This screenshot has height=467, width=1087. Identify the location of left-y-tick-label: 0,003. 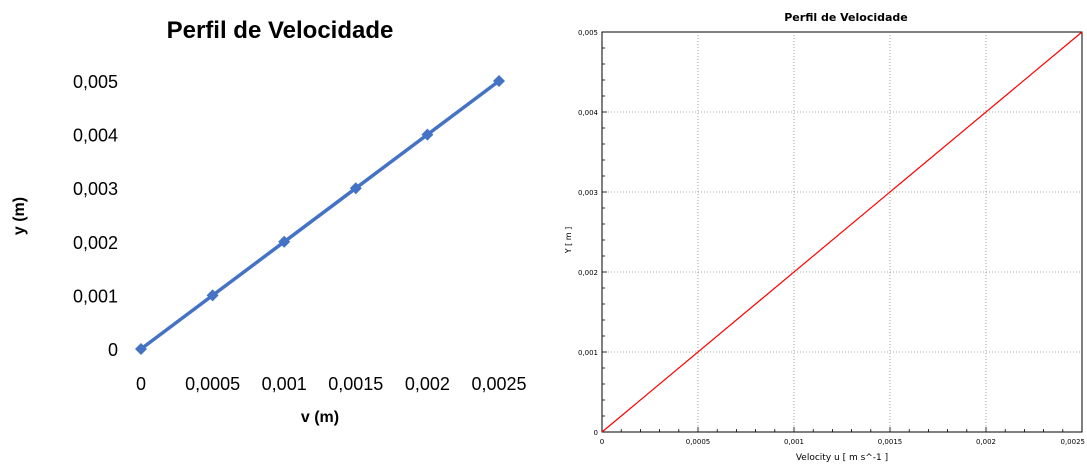
(95, 189).